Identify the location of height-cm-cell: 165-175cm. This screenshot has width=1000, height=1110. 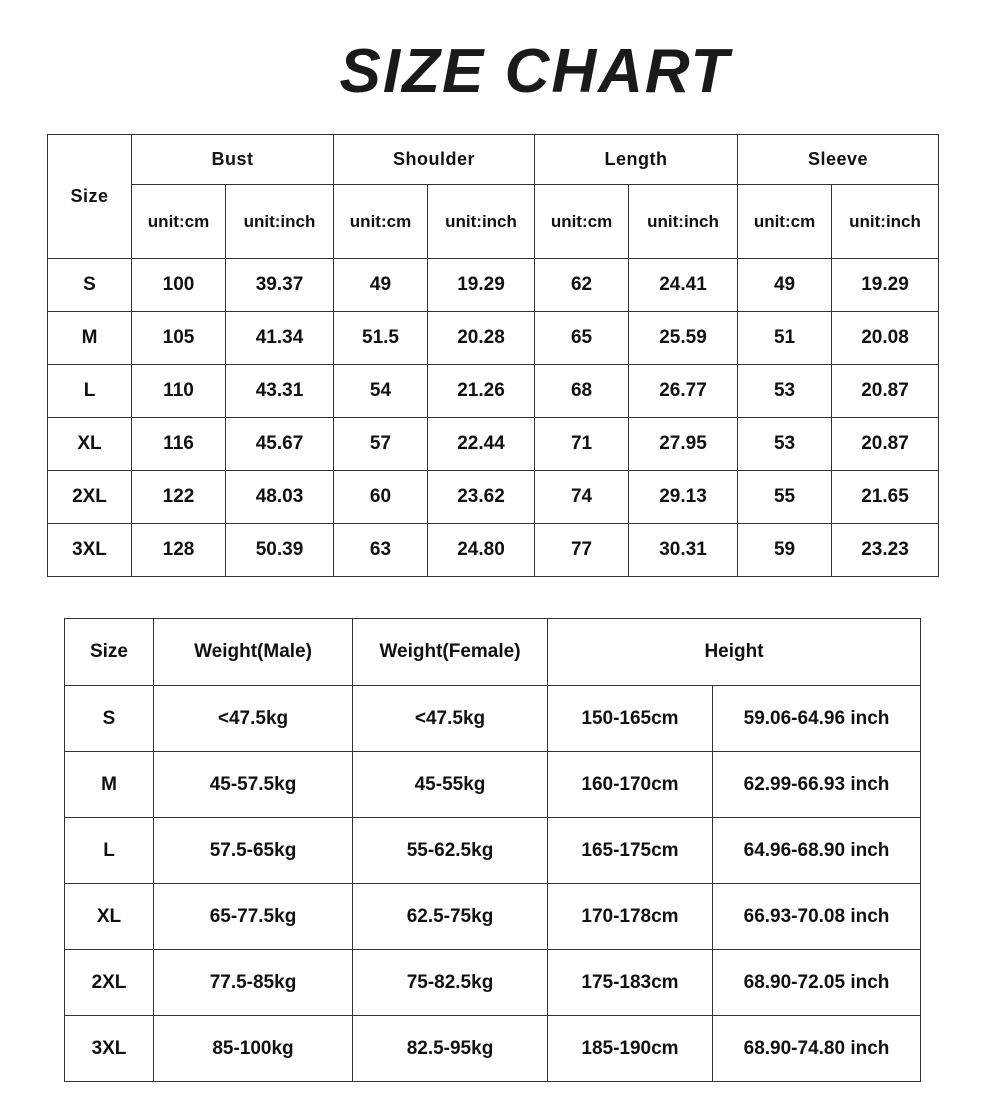
(630, 850).